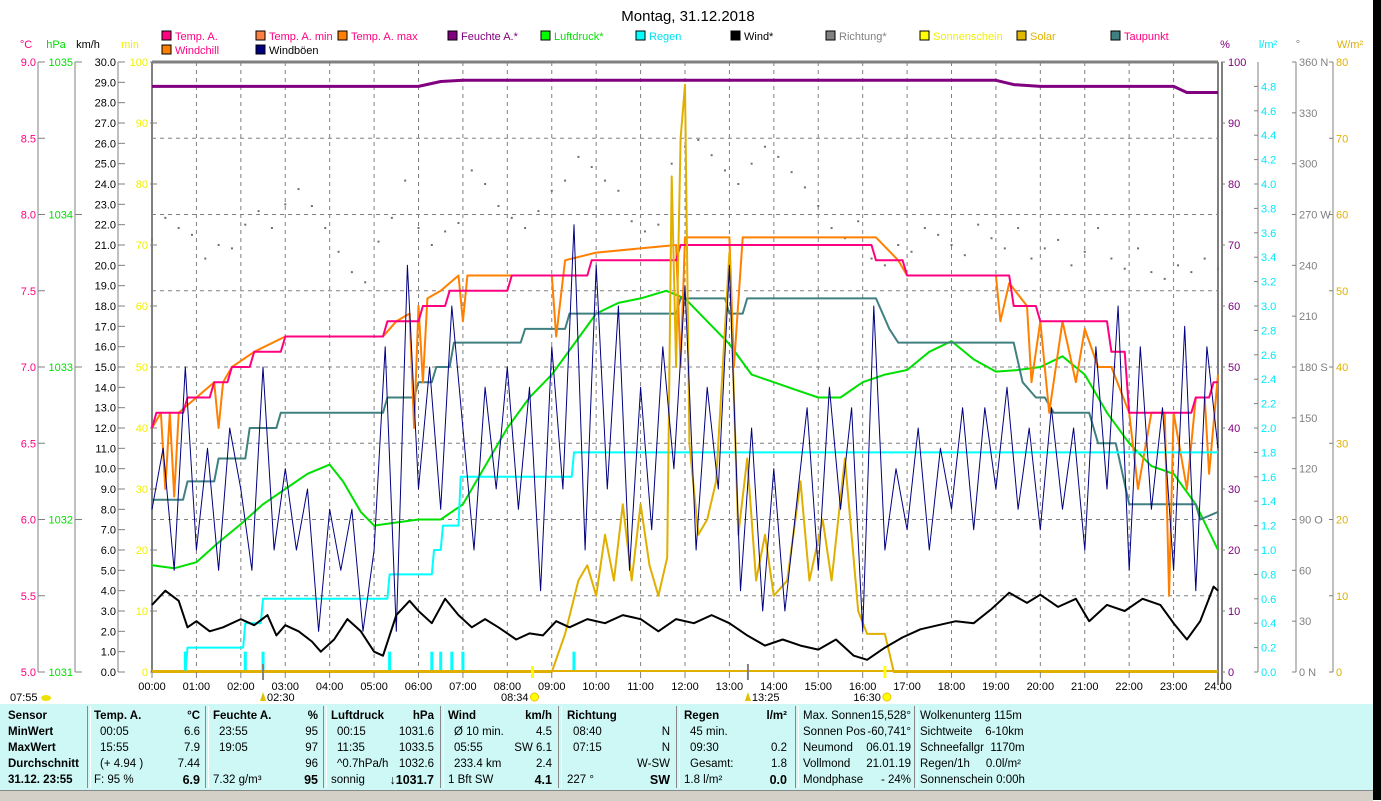  What do you see at coordinates (515, 698) in the screenshot?
I see `marker-time: 08:34` at bounding box center [515, 698].